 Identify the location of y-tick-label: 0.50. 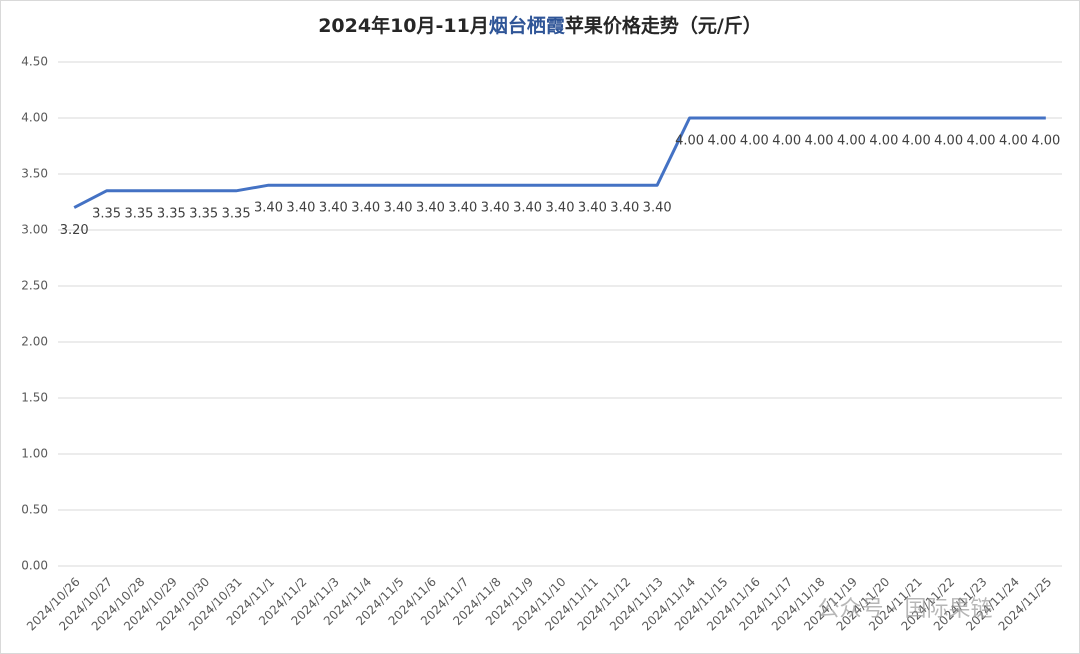
(34, 510).